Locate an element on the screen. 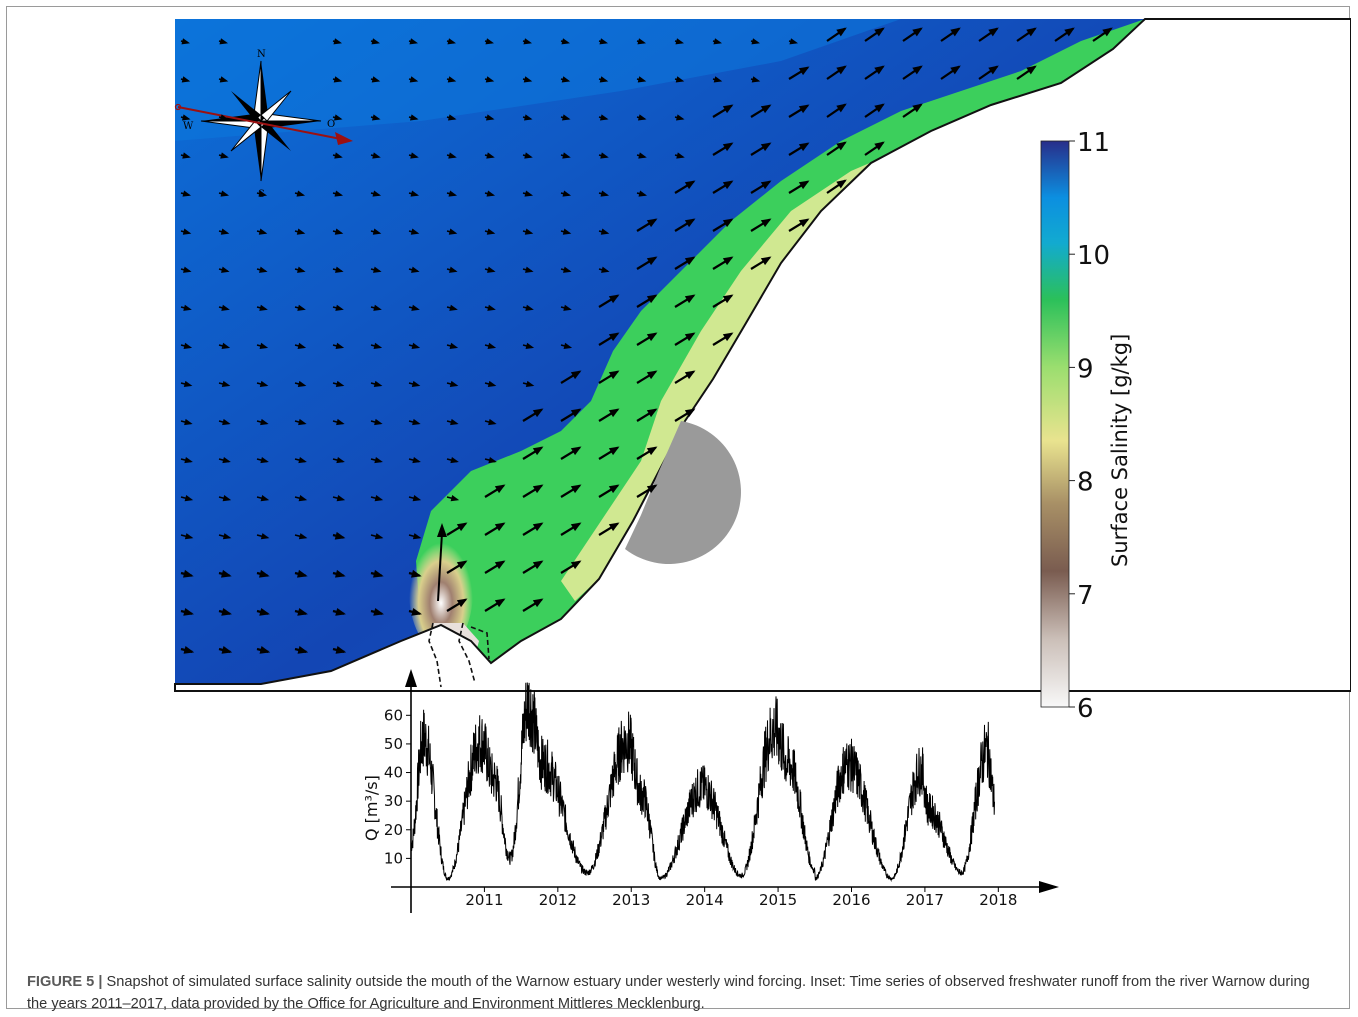  inset-x-tick-label: 2014 is located at coordinates (705, 900).